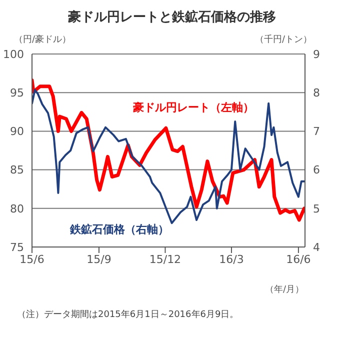  Describe the element at coordinates (13, 54) in the screenshot. I see `y-tick-label: 100` at that location.